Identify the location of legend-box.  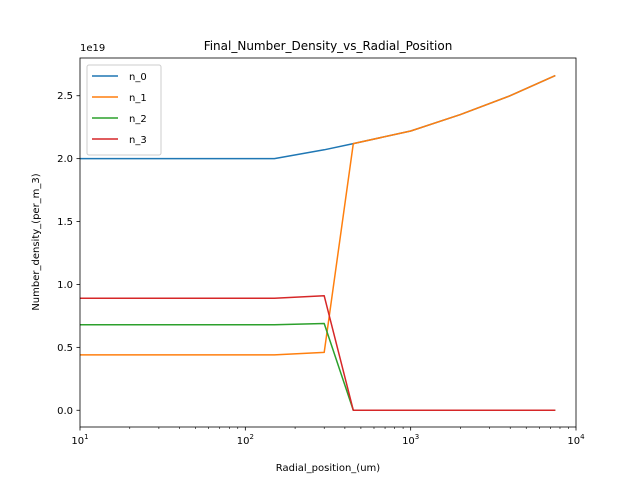
(124, 110).